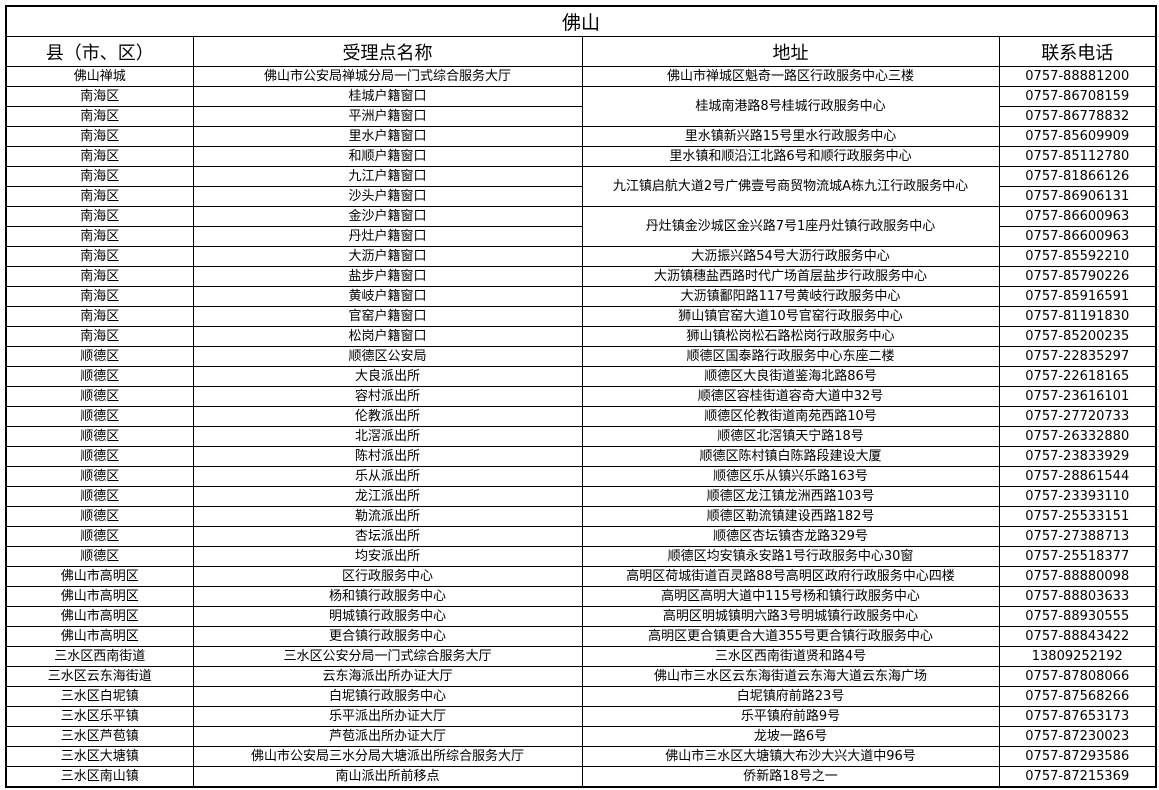  What do you see at coordinates (1077, 596) in the screenshot?
I see `cell-phone: 0757-88803633` at bounding box center [1077, 596].